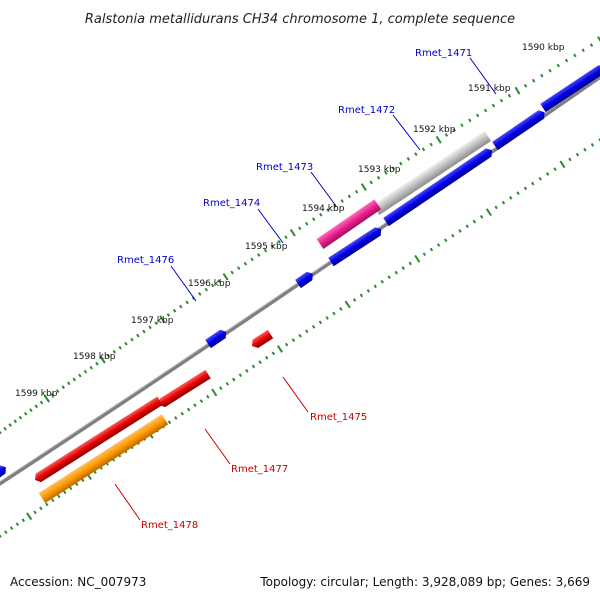 This screenshot has height=600, width=600. I want to click on reverse-strand-features, so click(153, 416).